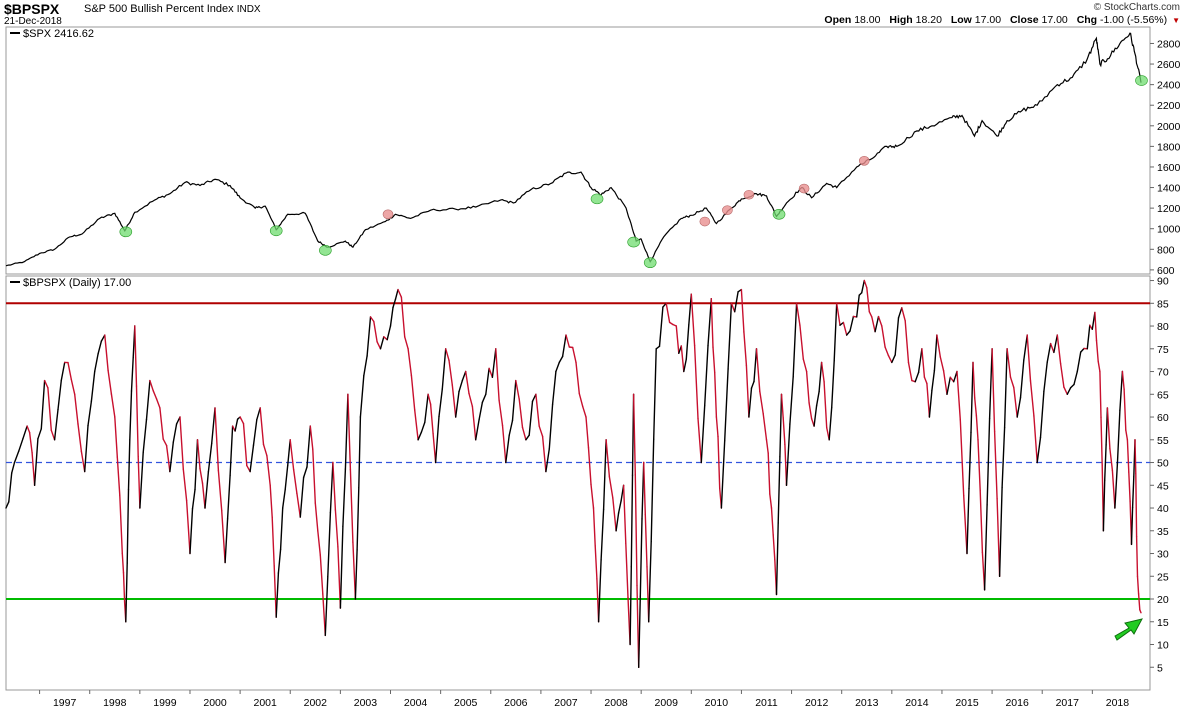 This screenshot has width=1200, height=714. Describe the element at coordinates (1169, 106) in the screenshot. I see `spx-y-tick-label: 2200` at that location.